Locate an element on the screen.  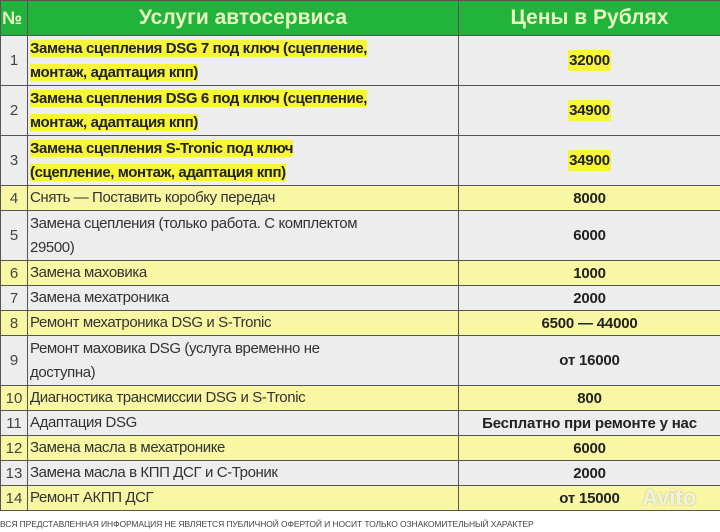
row-number: 11 is located at coordinates (14, 423).